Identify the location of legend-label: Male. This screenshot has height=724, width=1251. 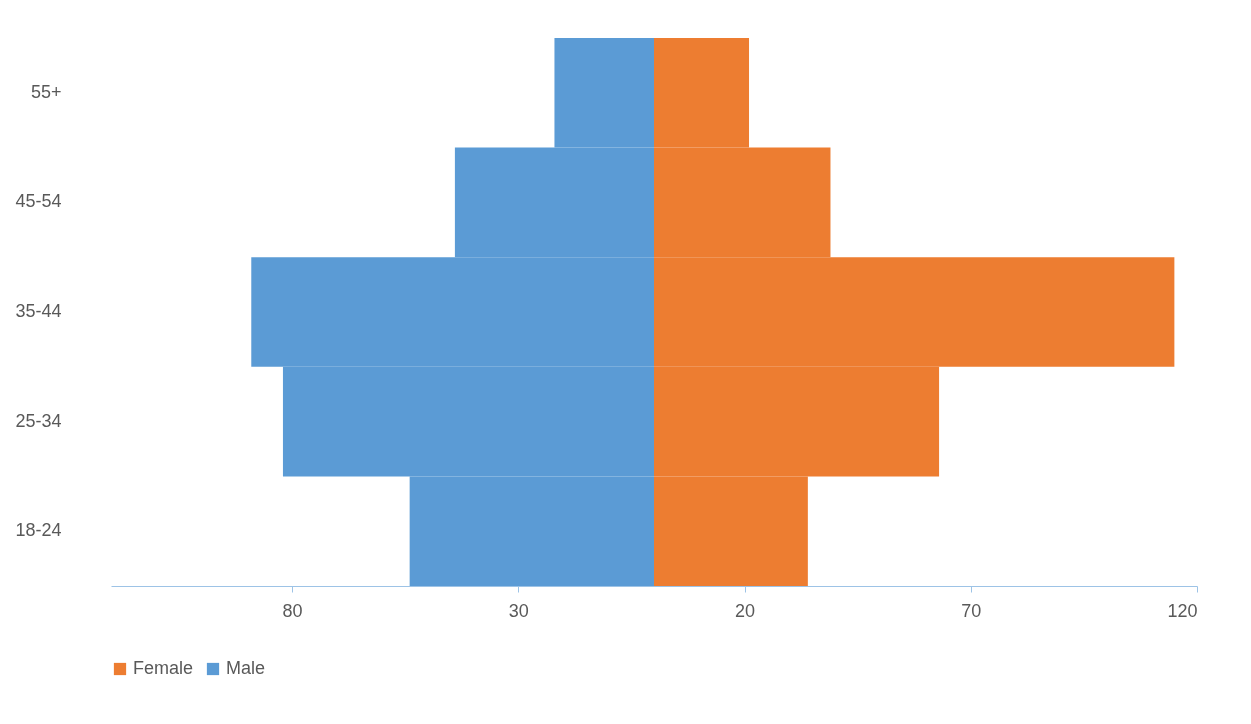
(246, 668).